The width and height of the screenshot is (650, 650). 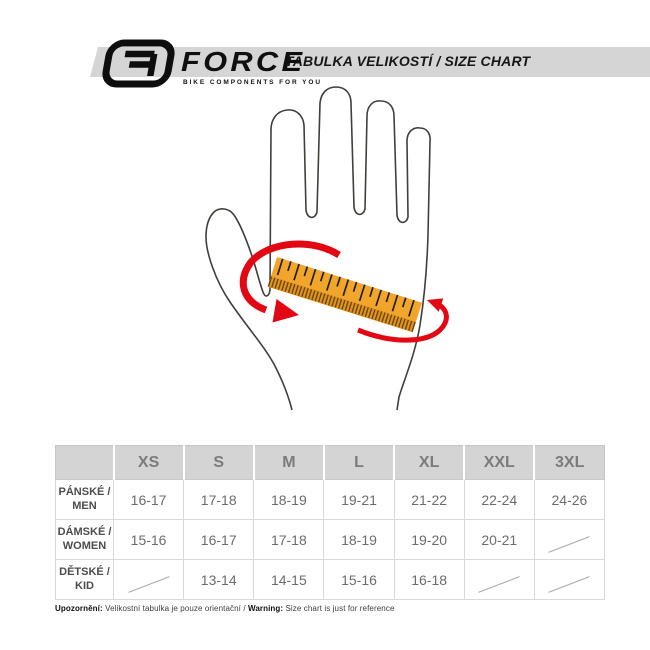 I want to click on right-wrap-arrow-icon, so click(x=403, y=320).